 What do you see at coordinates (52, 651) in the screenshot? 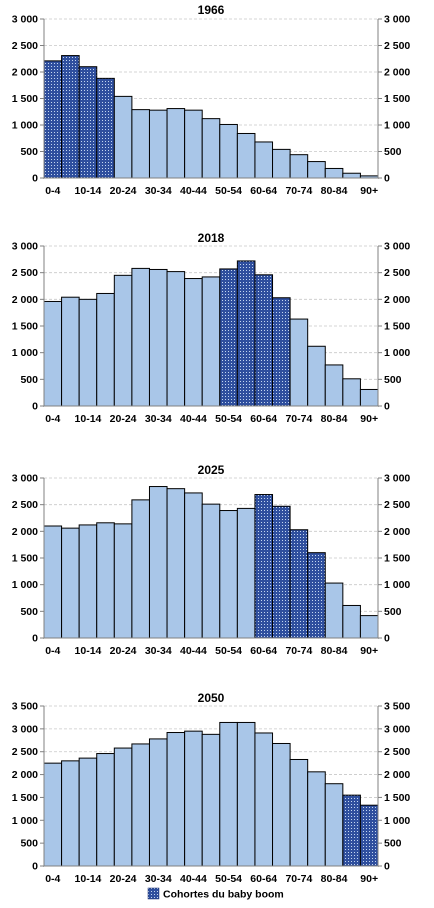
I see `x-tick-label: 0-4` at bounding box center [52, 651].